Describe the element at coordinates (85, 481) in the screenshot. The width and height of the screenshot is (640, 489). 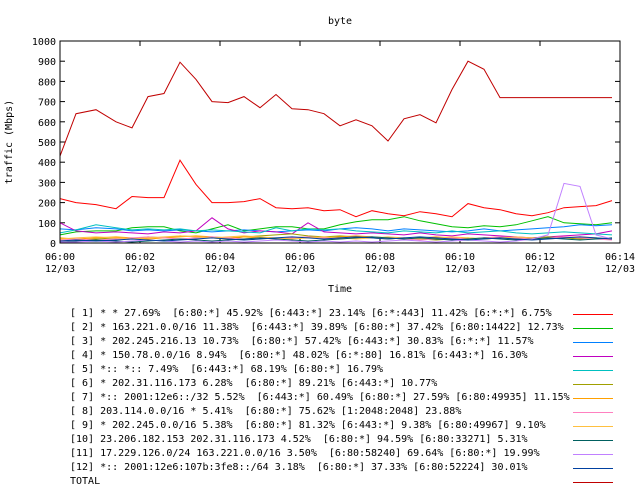
I see `legend-label: TOTAL` at that location.